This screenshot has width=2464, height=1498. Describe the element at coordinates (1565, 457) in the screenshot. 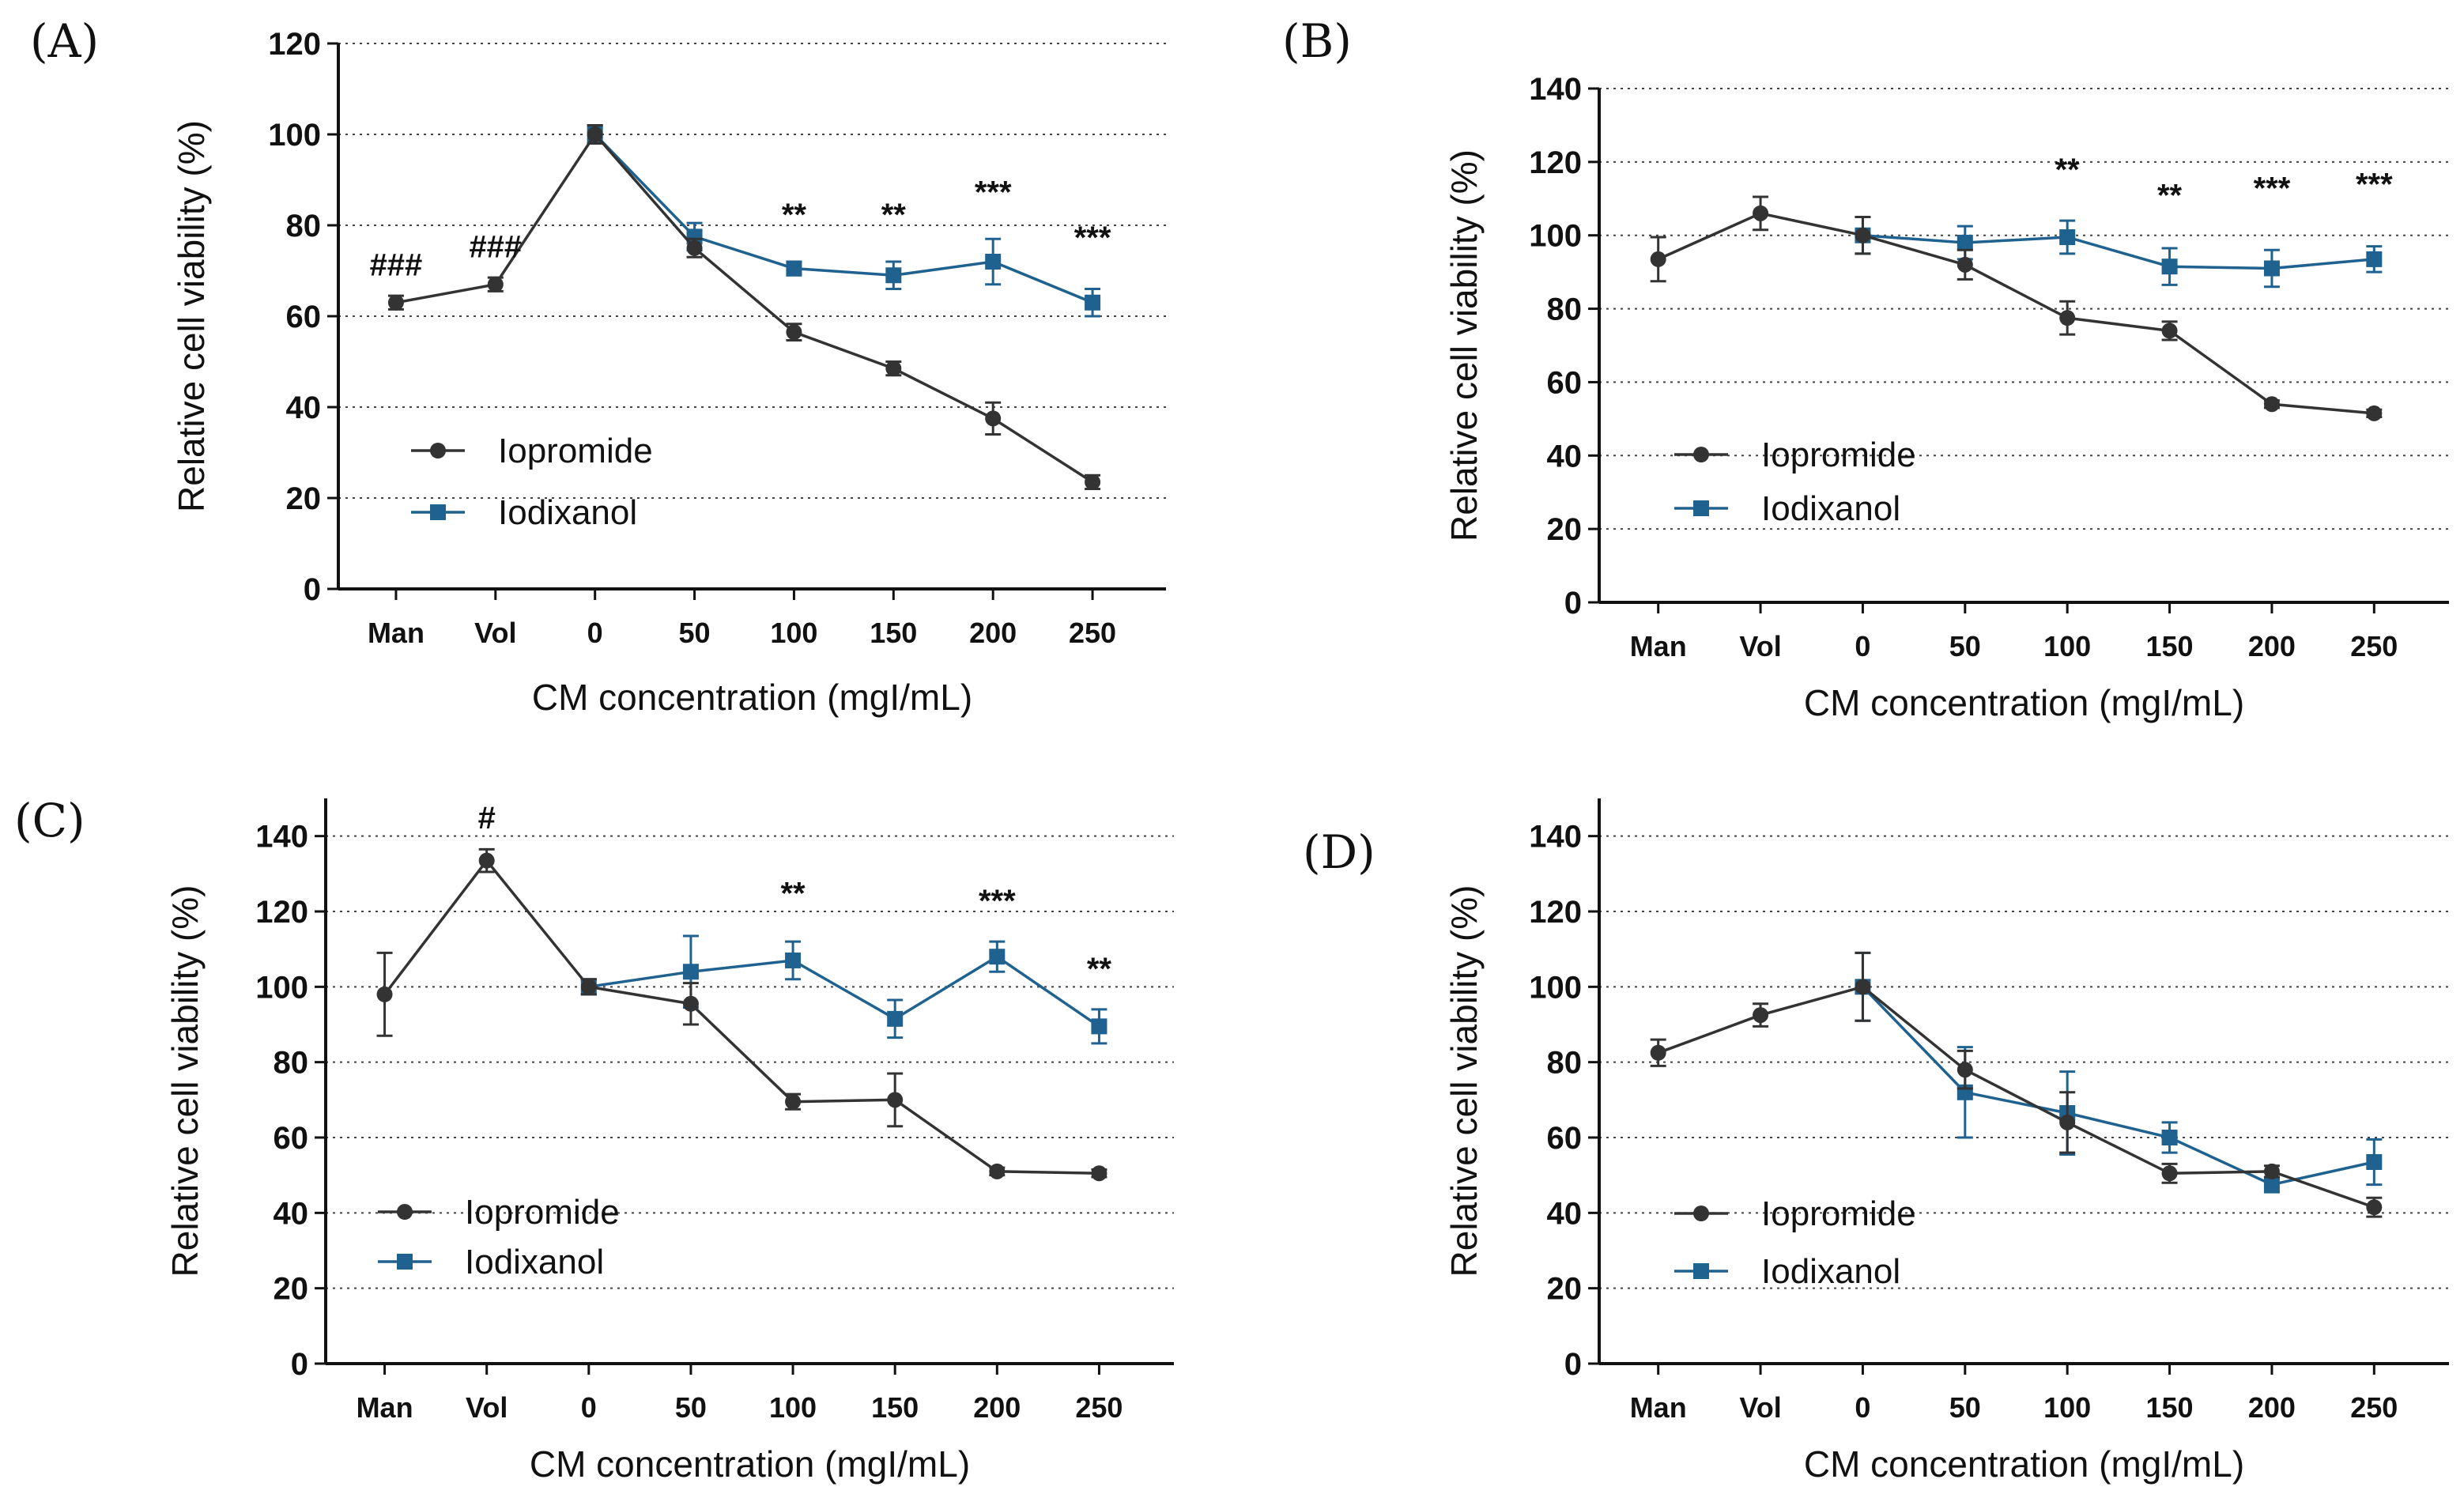

I see `y-tick-label: 40` at that location.